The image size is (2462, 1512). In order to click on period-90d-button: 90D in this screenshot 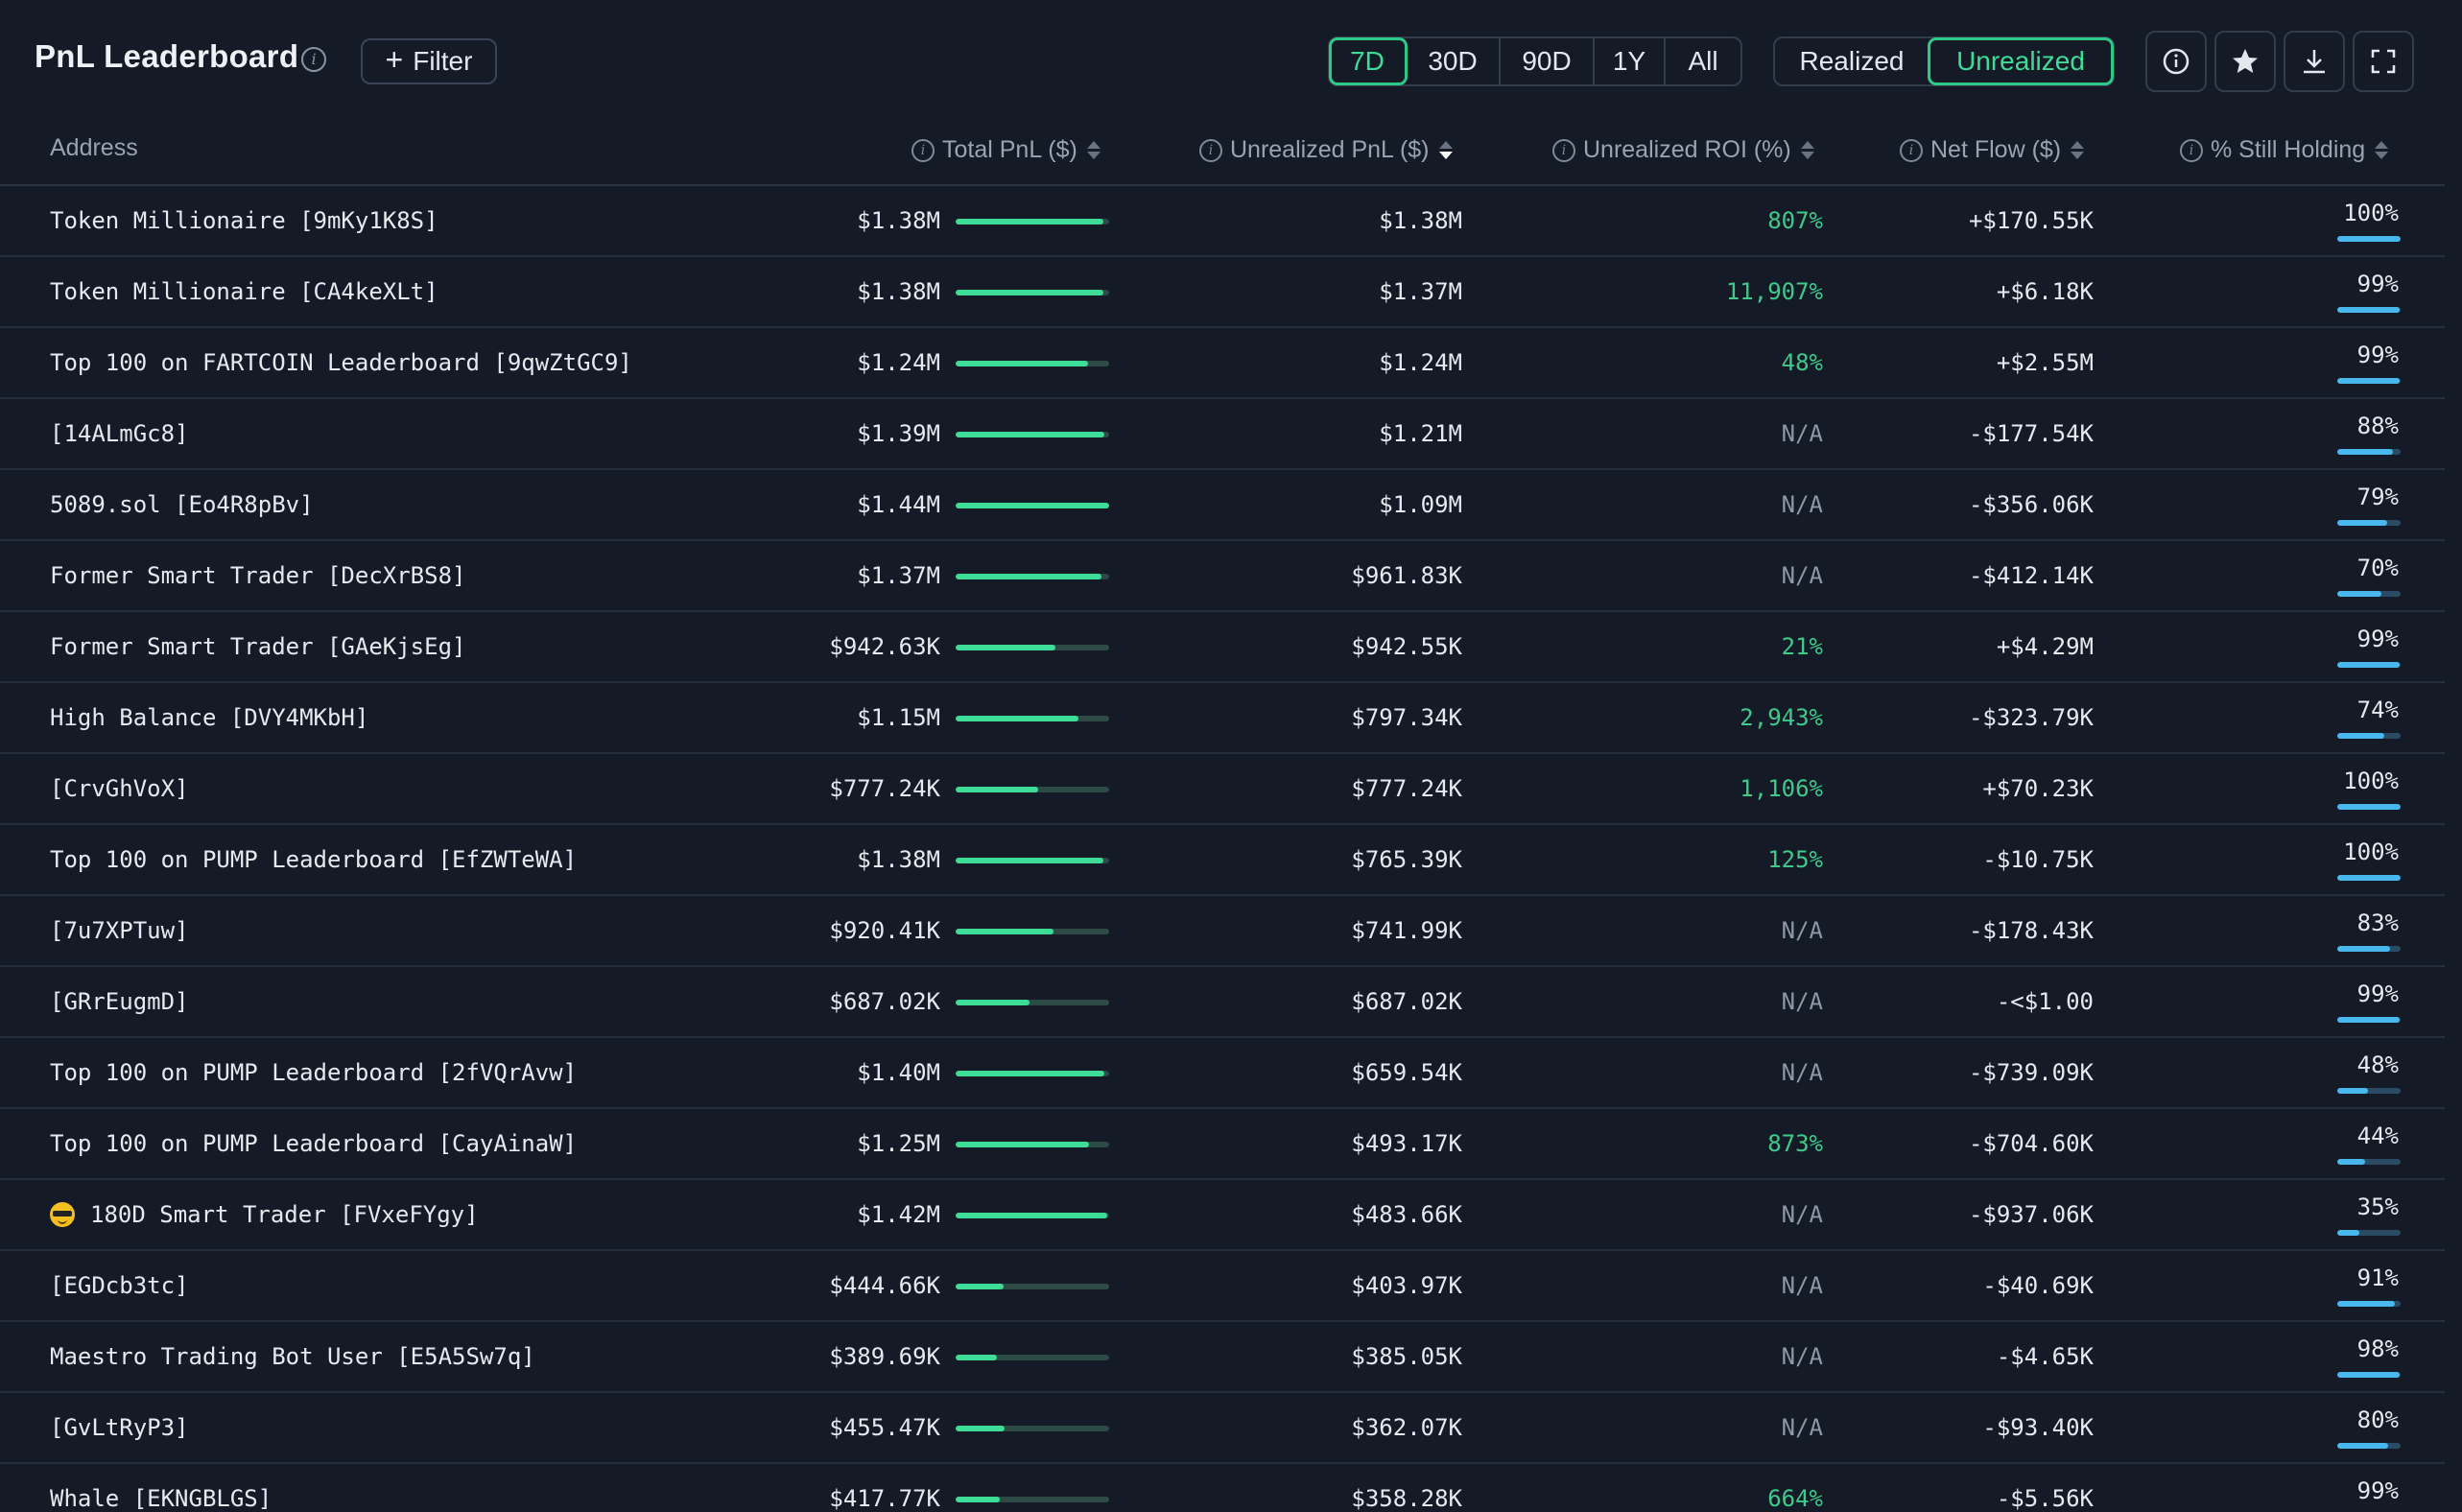, I will do `click(1548, 61)`.